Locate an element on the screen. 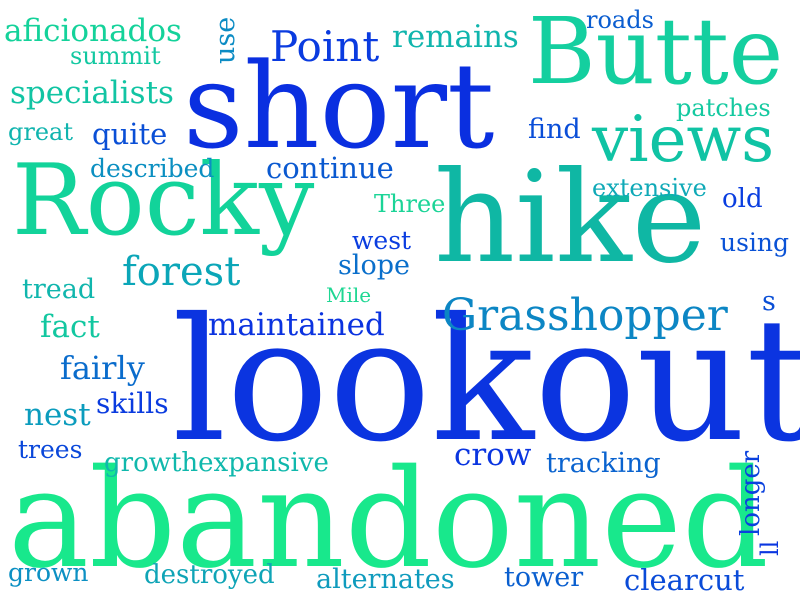 The image size is (800, 600). word-grasshopper: Grasshopper is located at coordinates (585, 315).